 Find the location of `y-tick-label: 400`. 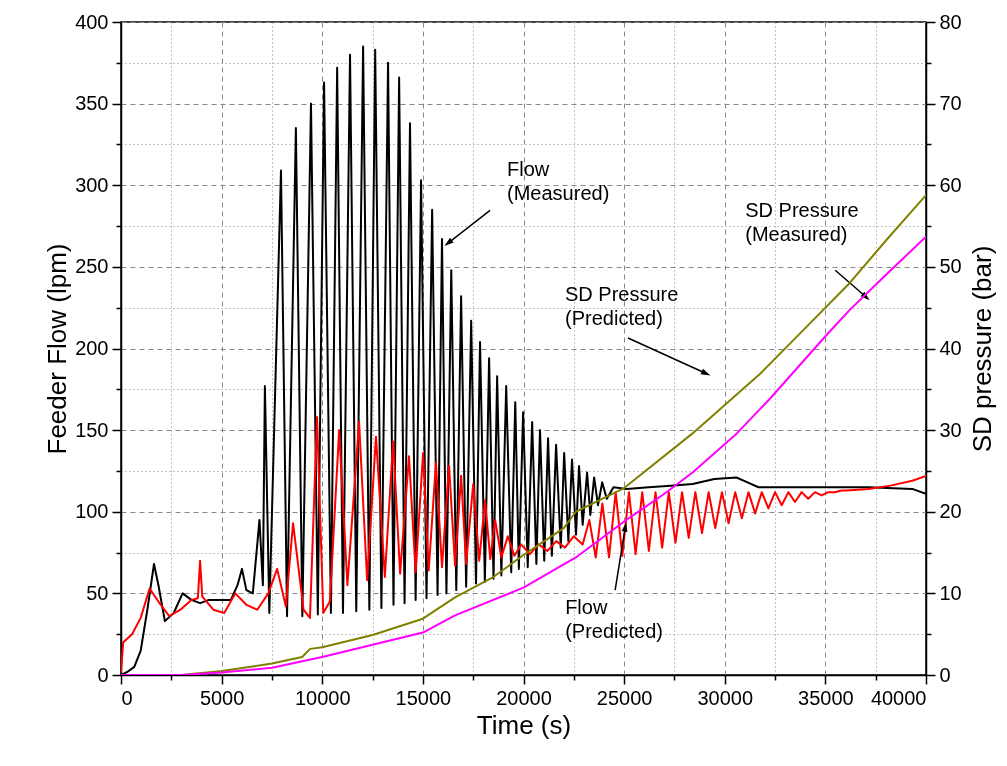

y-tick-label: 400 is located at coordinates (92, 21).